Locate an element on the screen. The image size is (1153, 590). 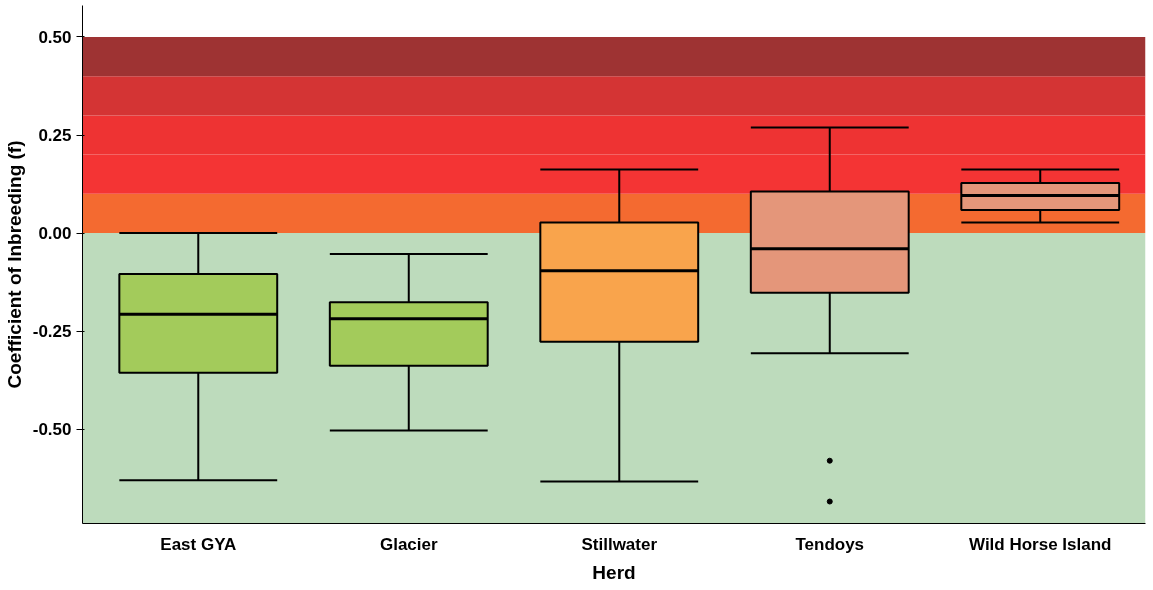
y-tick-label: 0.00 is located at coordinates (55, 234).